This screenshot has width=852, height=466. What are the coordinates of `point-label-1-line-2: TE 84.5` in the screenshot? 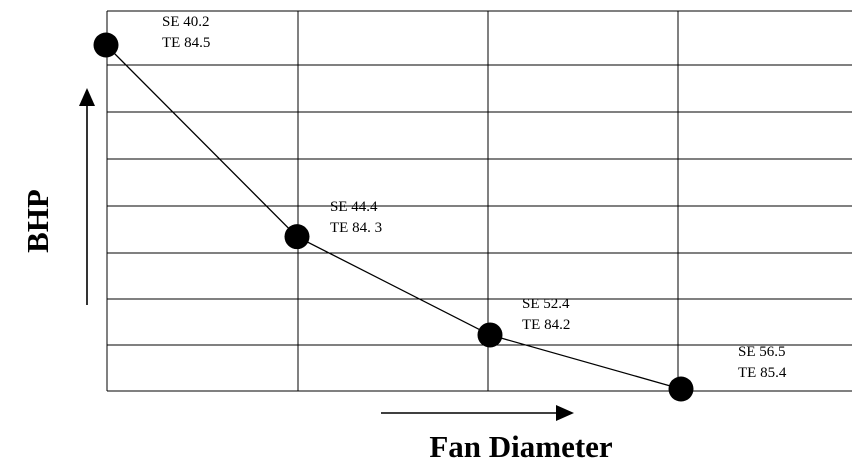 It's located at (186, 43).